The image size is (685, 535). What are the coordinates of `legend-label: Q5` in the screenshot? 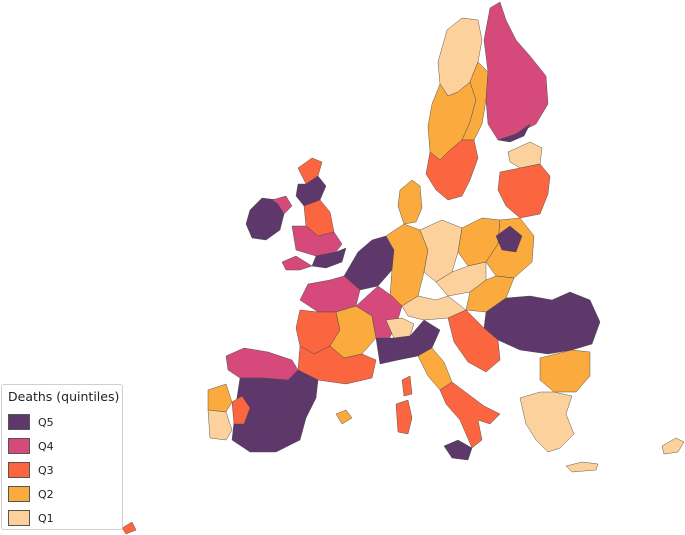 It's located at (46, 422).